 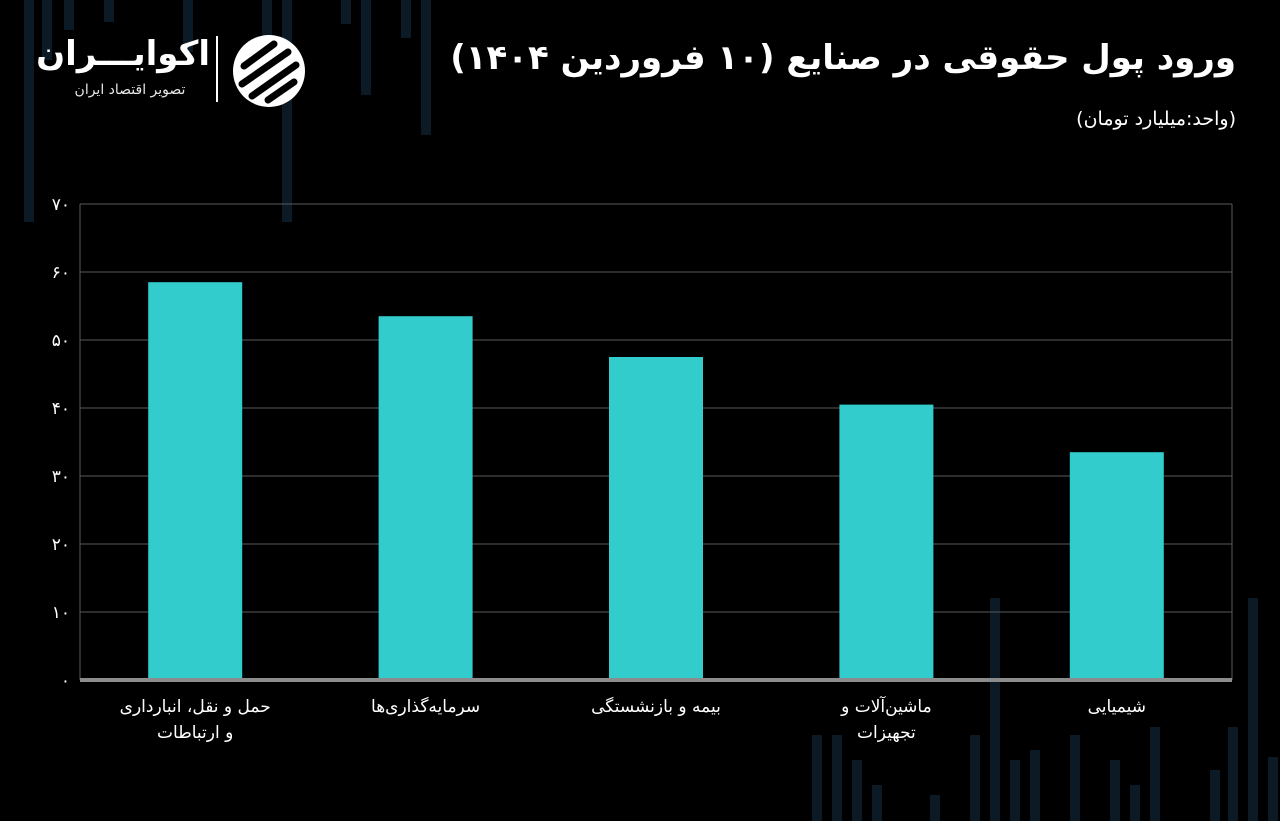 I want to click on x-tick-label: بیمه و بازنشستگی, so click(x=656, y=706).